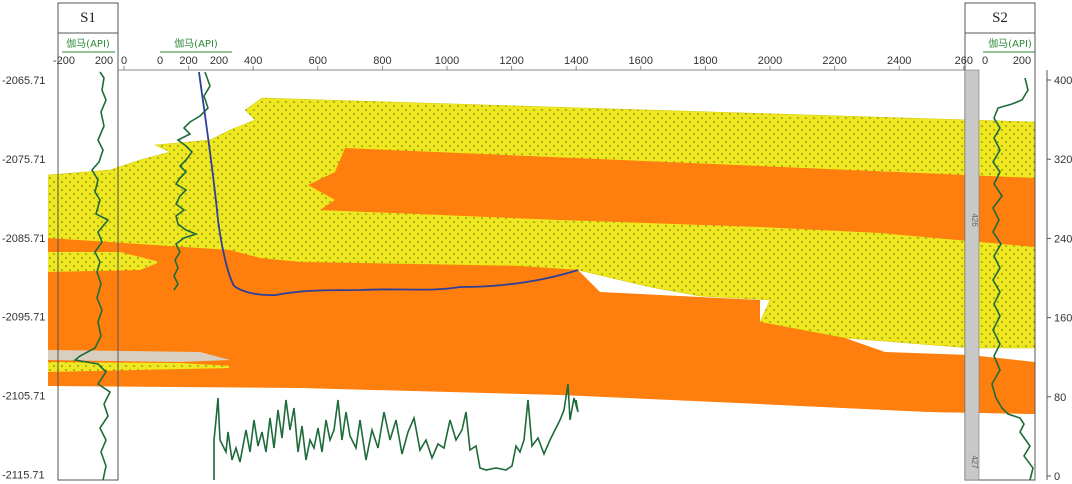 This screenshot has width=1072, height=484. Describe the element at coordinates (1063, 319) in the screenshot. I see `right-axis-tick-label: 160` at that location.